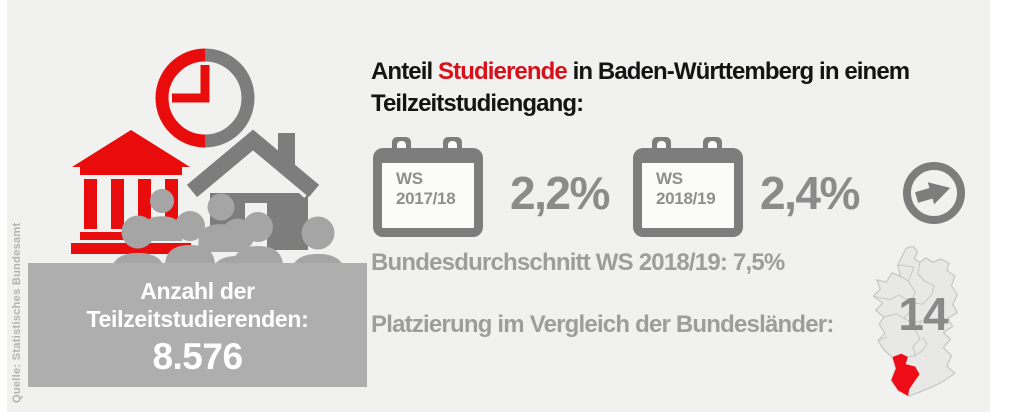 The width and height of the screenshot is (1024, 412). I want to click on headline-suffix: in Baden-Württemberg in einem, so click(738, 71).